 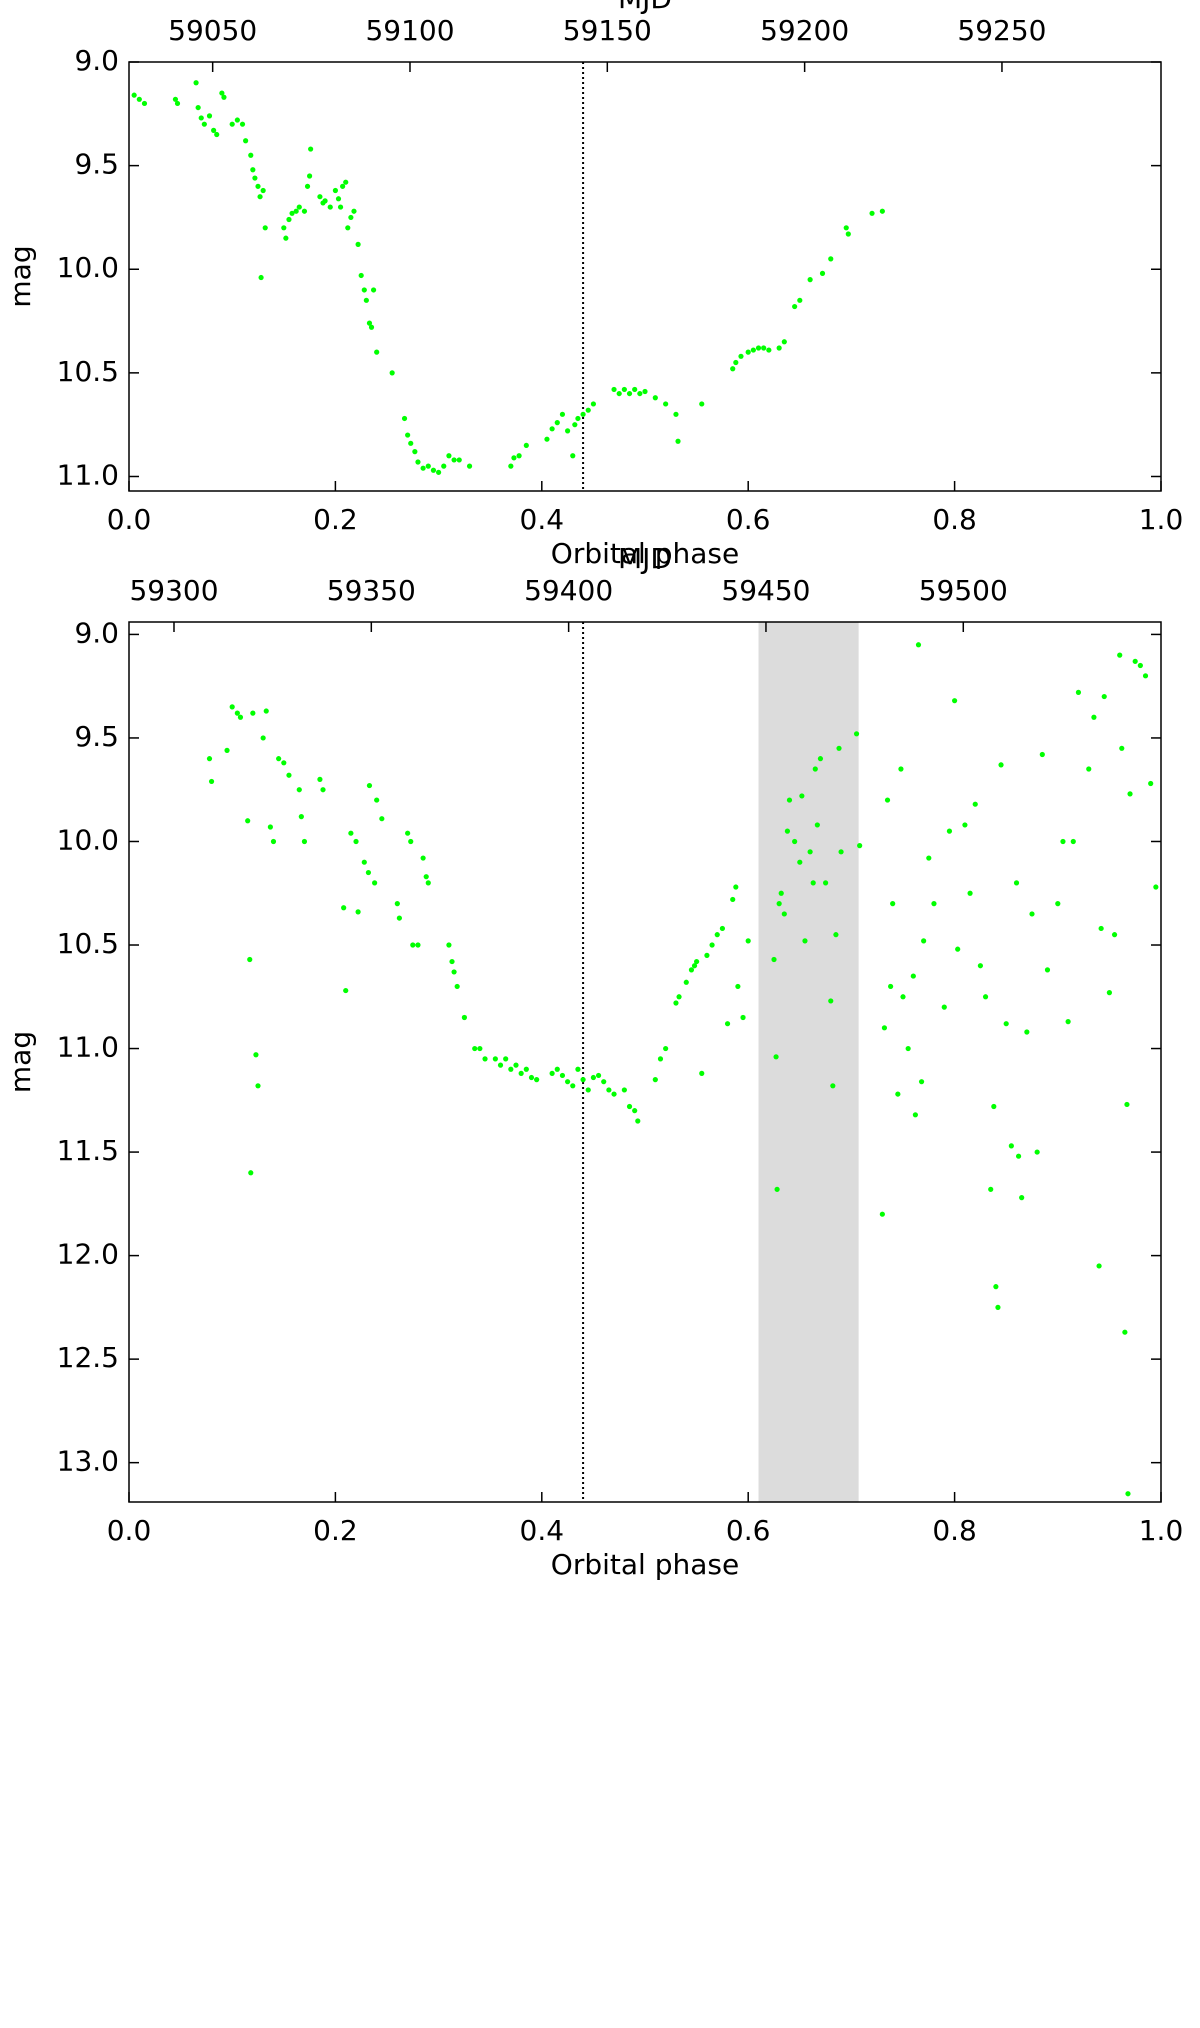 What do you see at coordinates (96, 60) in the screenshot?
I see `y-tick-label: 9.0` at bounding box center [96, 60].